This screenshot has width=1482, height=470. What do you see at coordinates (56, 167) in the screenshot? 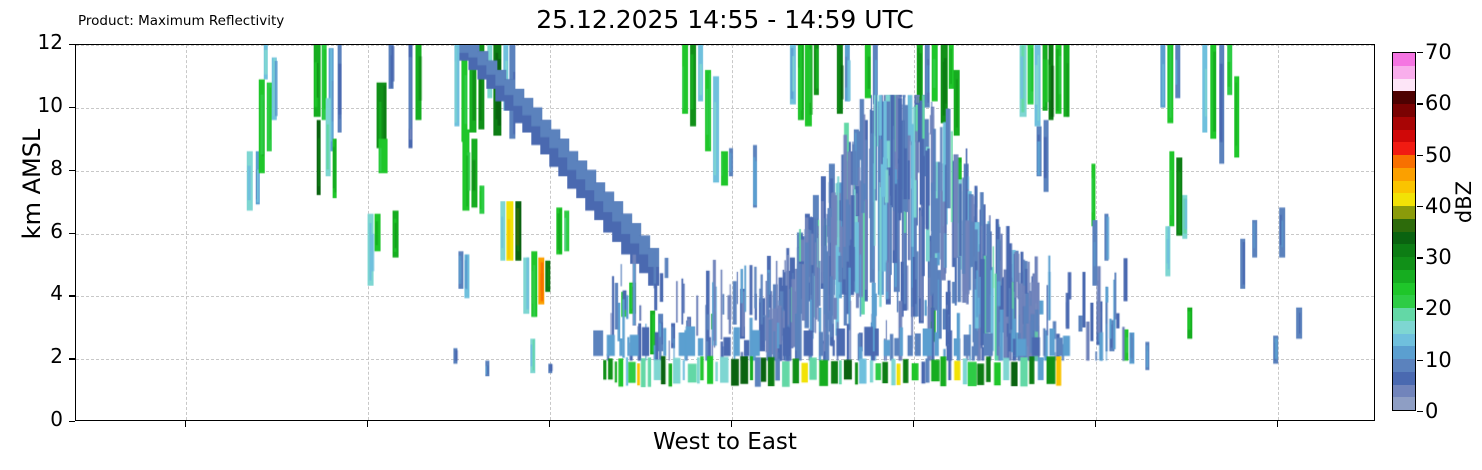
I see `y-axis-tick-label: 8` at bounding box center [56, 167].